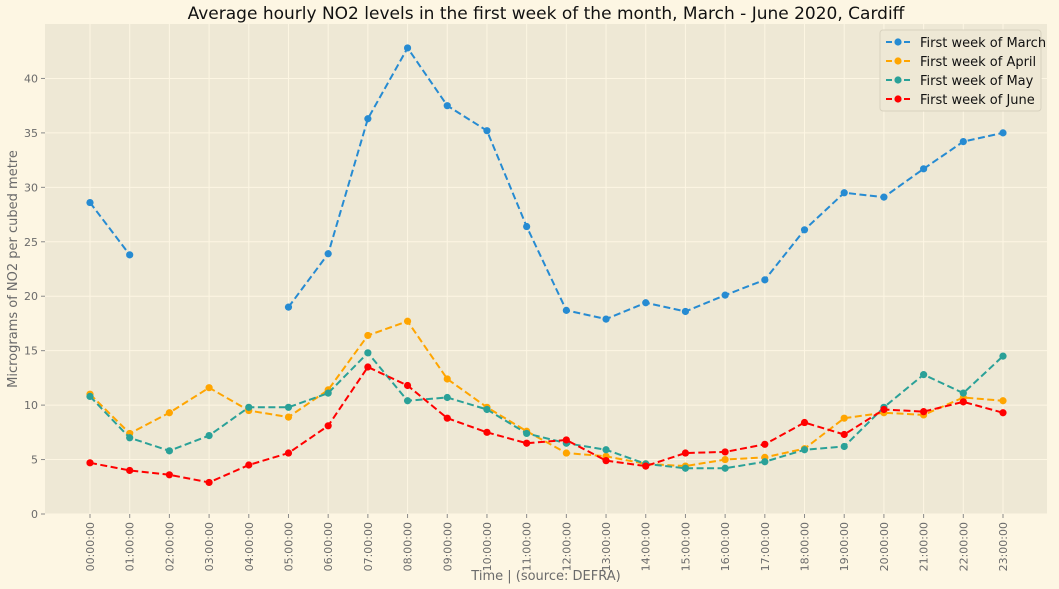  What do you see at coordinates (249, 546) in the screenshot?
I see `x-tick-label: 04:00:00` at bounding box center [249, 546].